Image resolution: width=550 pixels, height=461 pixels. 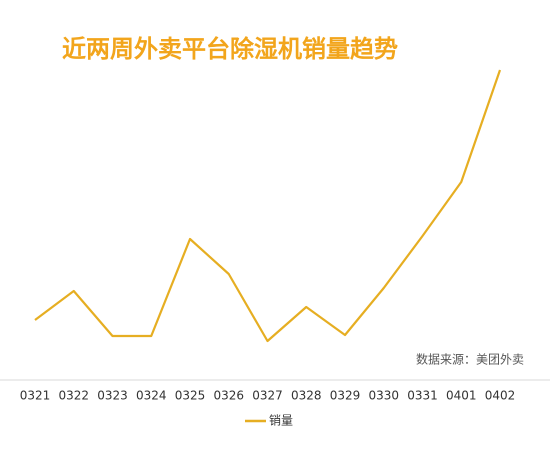 What do you see at coordinates (230, 49) in the screenshot?
I see `chart-title: 近两周外卖平台除湿机销量趋势` at bounding box center [230, 49].